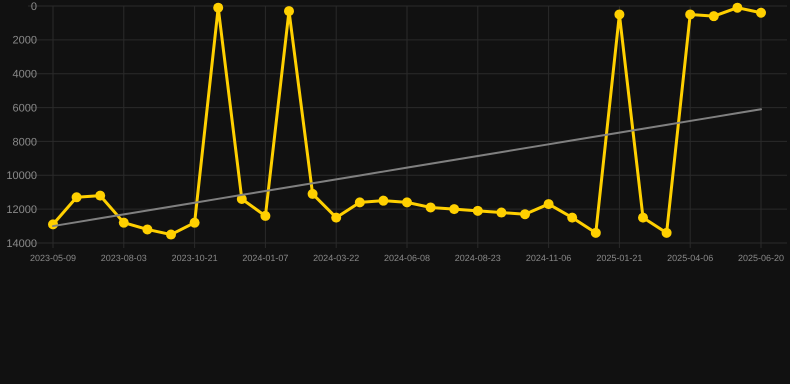  Describe the element at coordinates (21, 244) in the screenshot. I see `y-tick-label: 14000` at that location.